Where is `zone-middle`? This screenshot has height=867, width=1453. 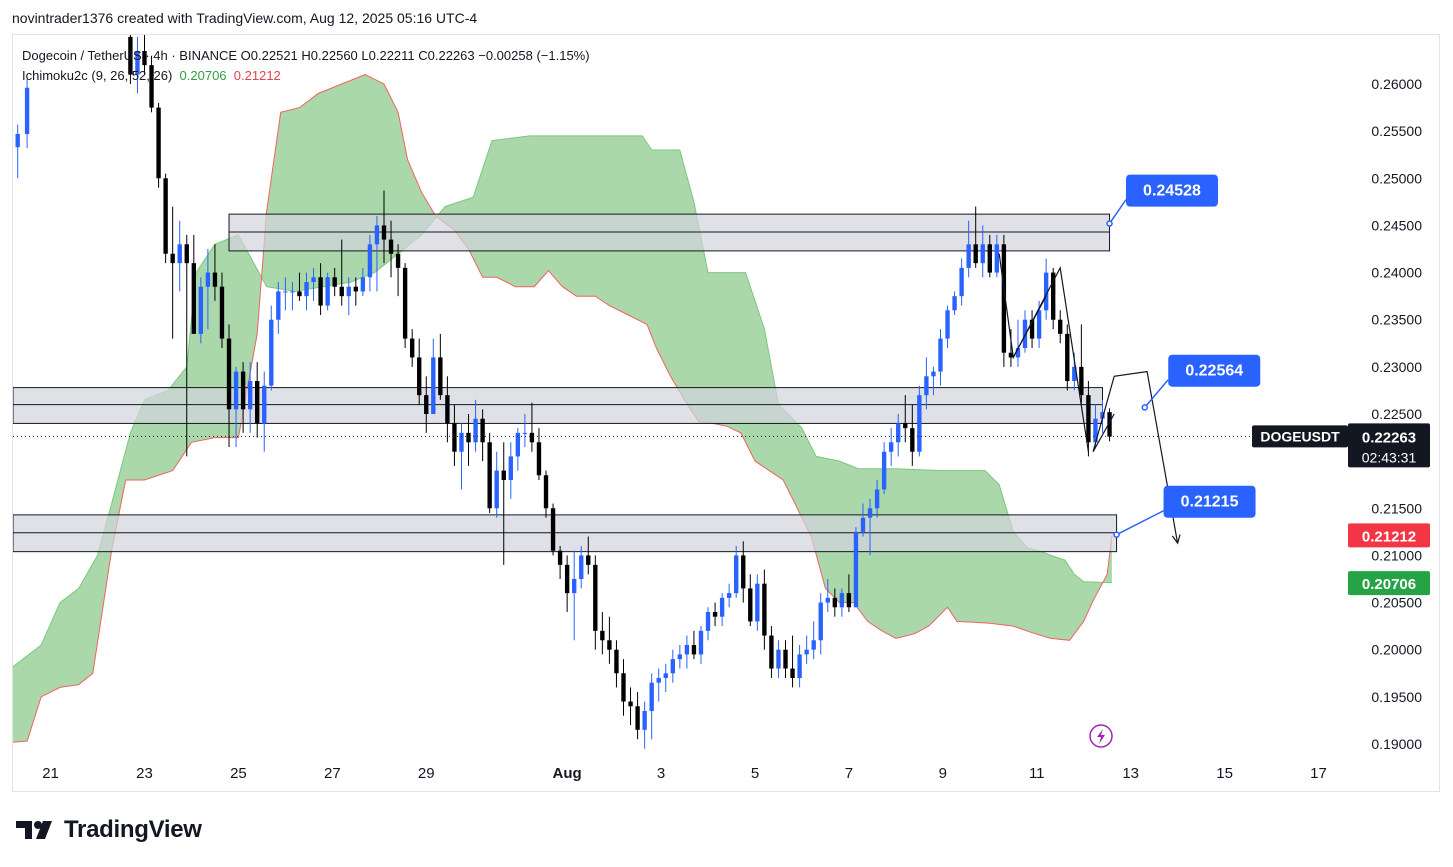 zone-middle is located at coordinates (558, 405).